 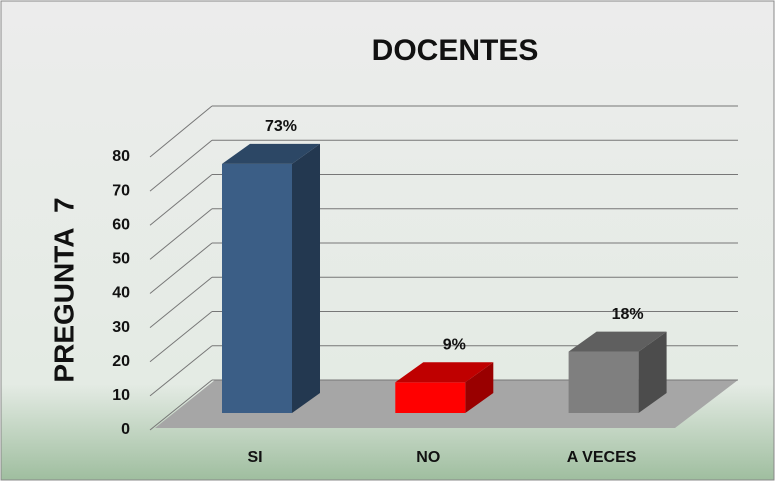 I want to click on chart-title: DOCENTES, so click(x=455, y=50).